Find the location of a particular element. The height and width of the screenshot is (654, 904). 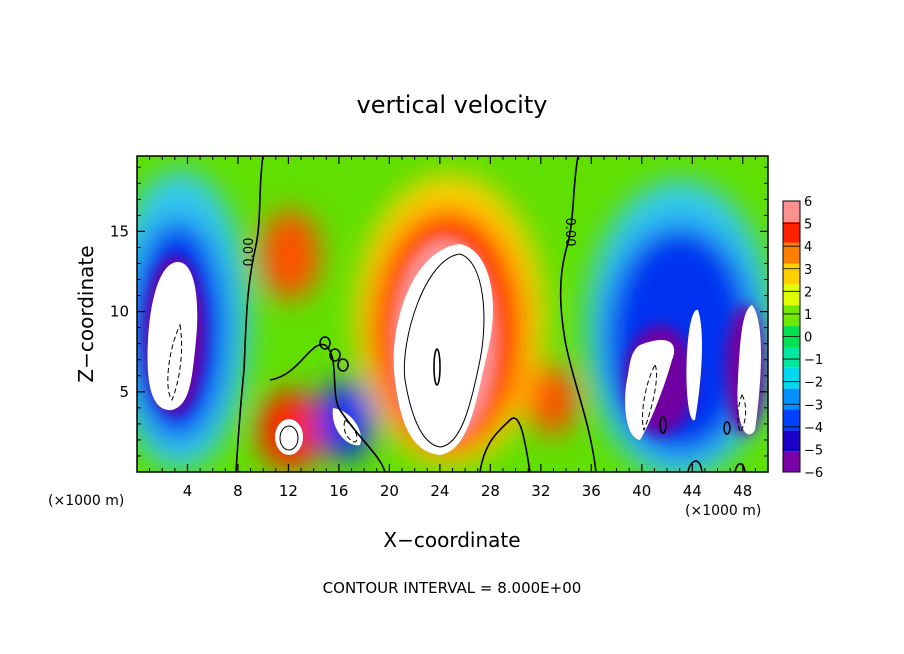

x-tick-label: 48 is located at coordinates (742, 491).